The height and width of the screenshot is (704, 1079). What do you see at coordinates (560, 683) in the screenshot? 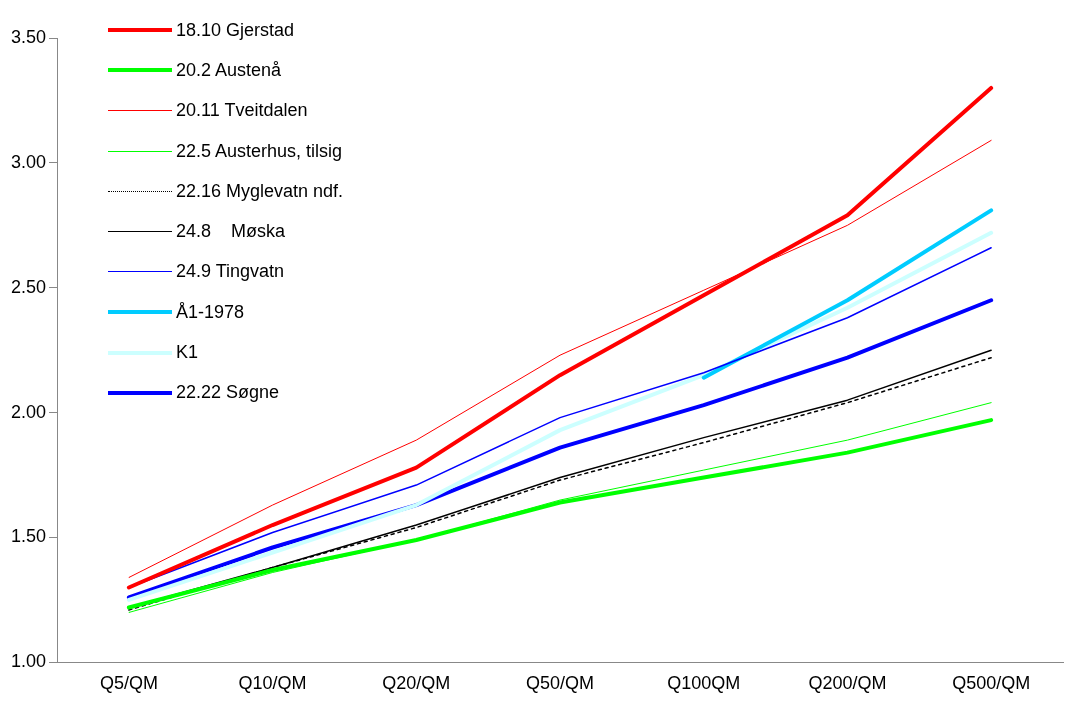
I see `x-tick-label: Q50/QM` at bounding box center [560, 683].